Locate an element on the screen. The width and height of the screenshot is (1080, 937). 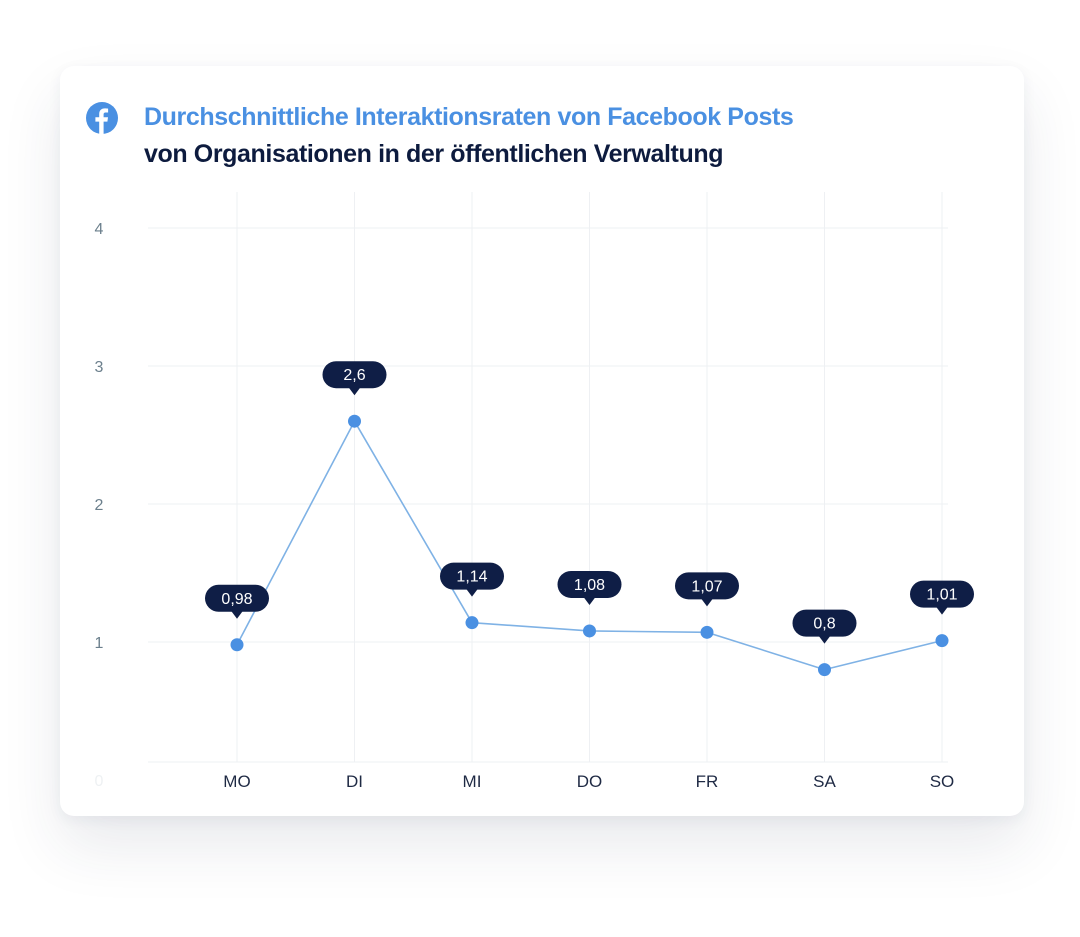
data-label: 1,14 is located at coordinates (472, 579).